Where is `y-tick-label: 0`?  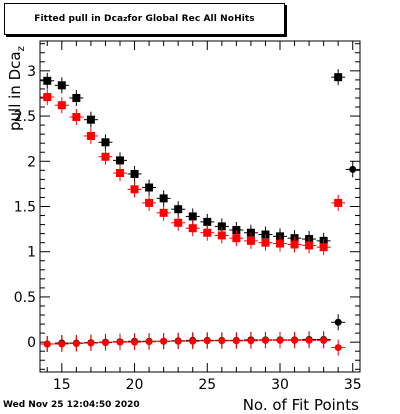
y-tick-label: 0 is located at coordinates (31, 343).